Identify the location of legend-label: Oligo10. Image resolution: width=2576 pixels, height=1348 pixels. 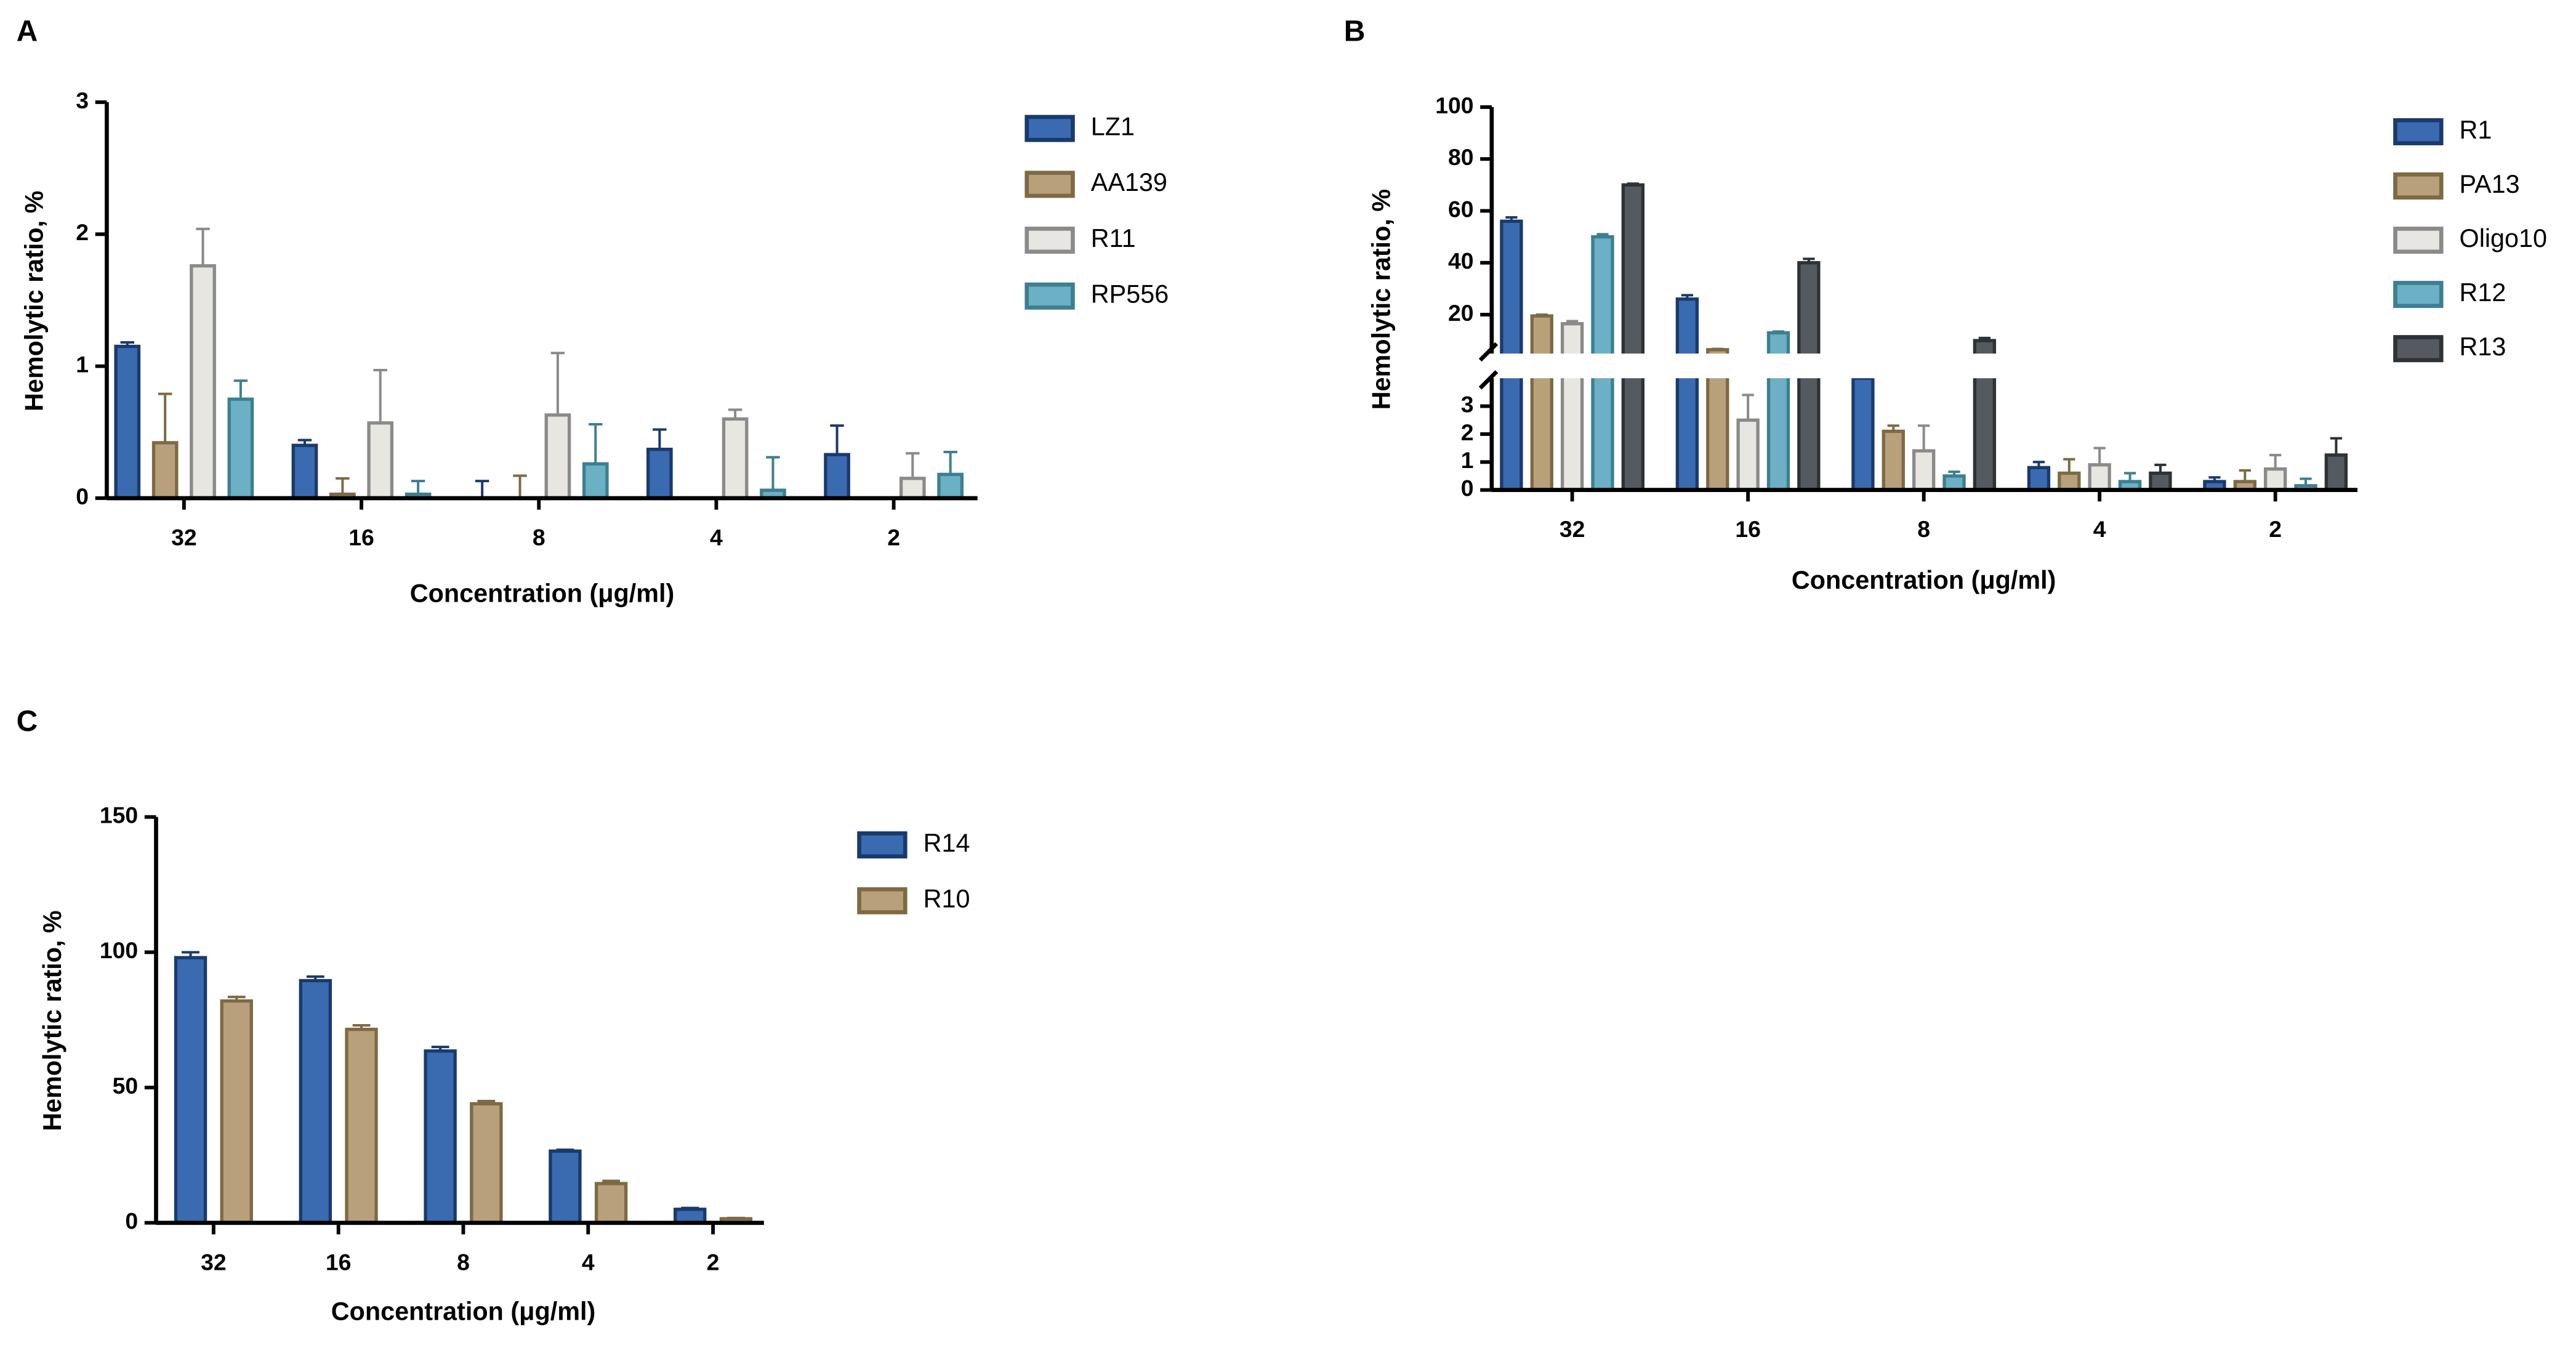
(2504, 238).